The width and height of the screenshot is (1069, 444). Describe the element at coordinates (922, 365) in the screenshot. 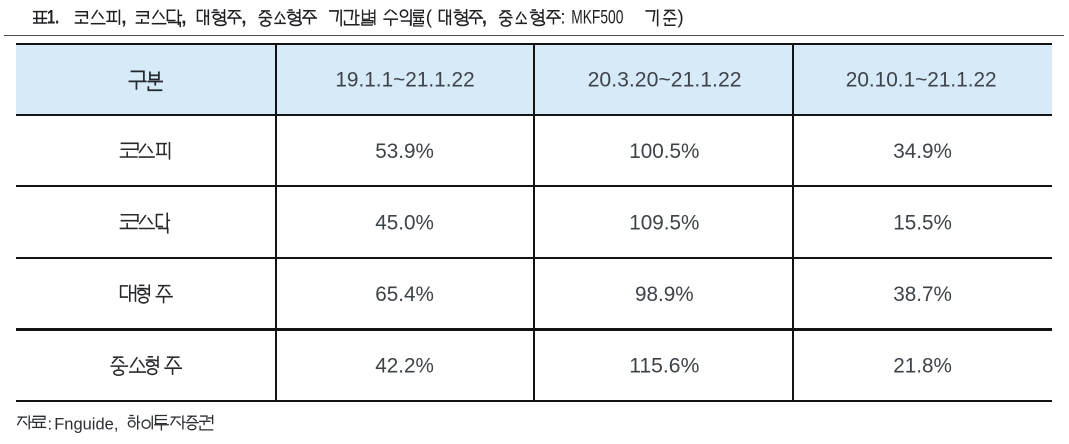

I see `svg-text: 21.8%` at that location.